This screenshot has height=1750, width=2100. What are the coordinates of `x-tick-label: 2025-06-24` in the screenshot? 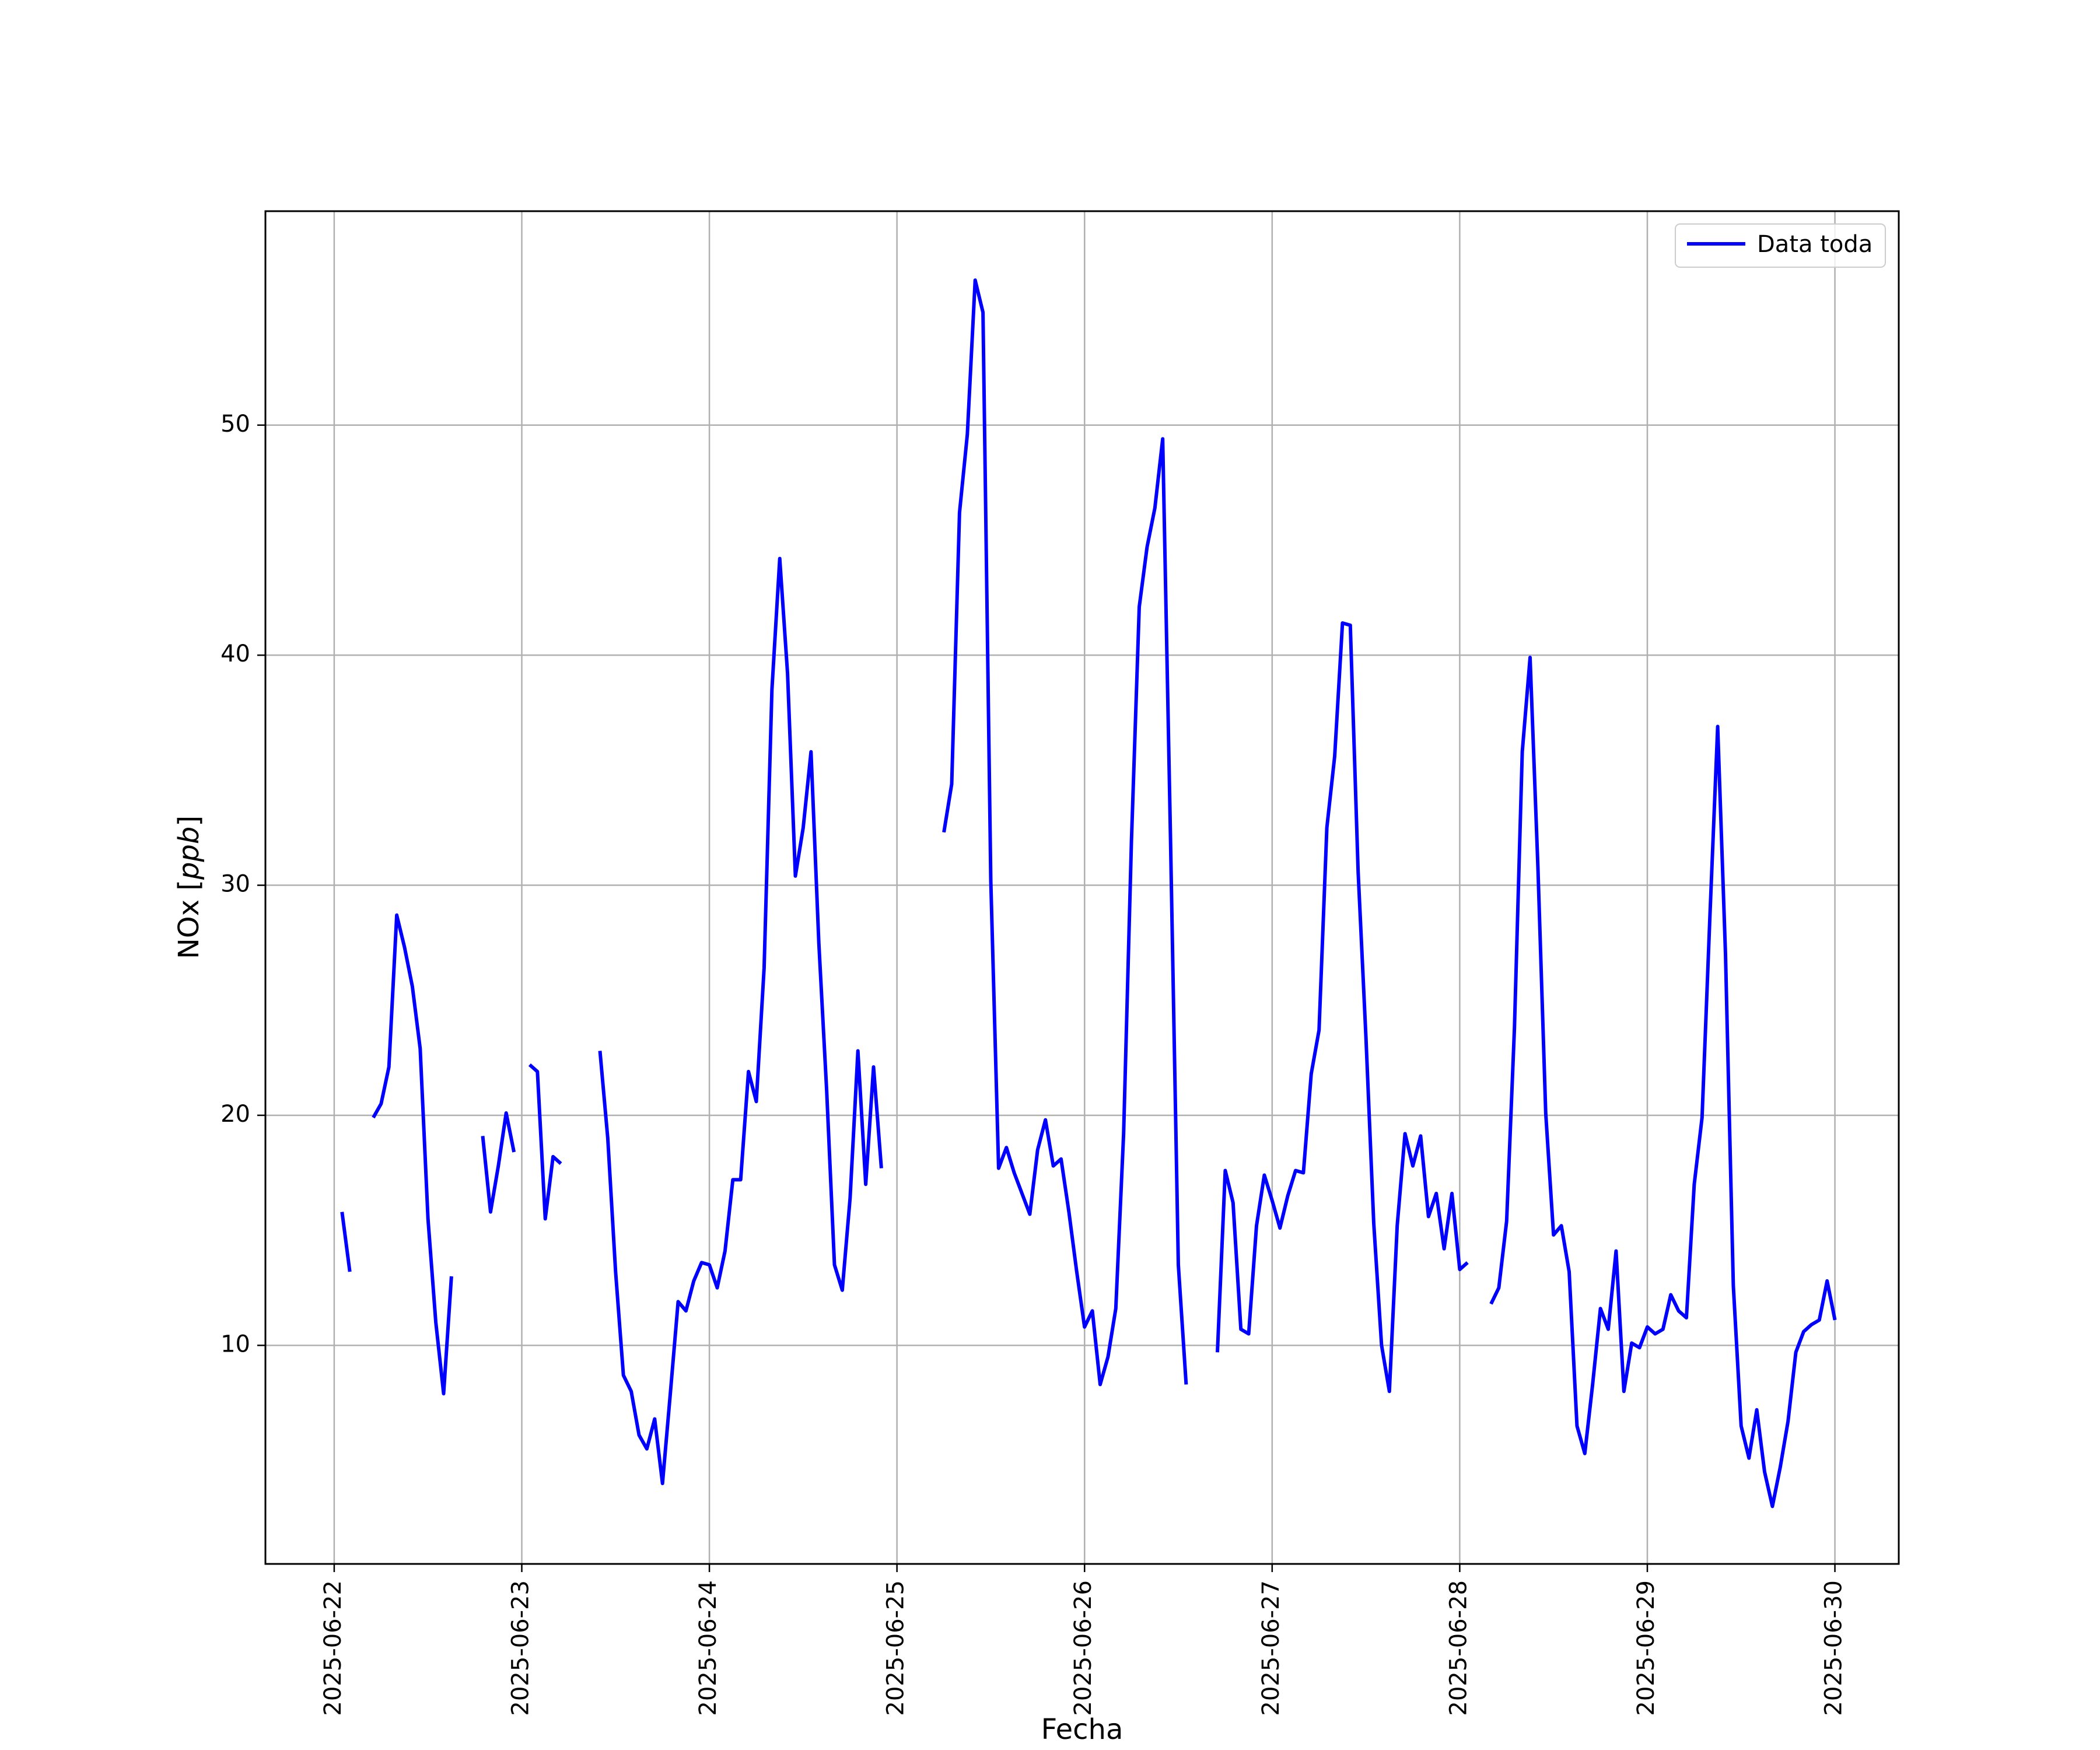 It's located at (708, 1648).